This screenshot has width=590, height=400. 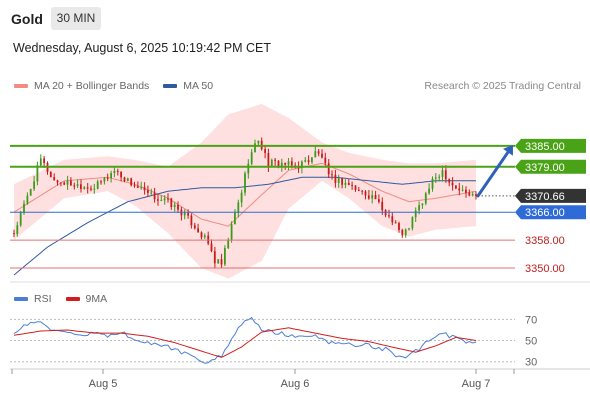 What do you see at coordinates (545, 168) in the screenshot?
I see `level-label-1: 3379.00` at bounding box center [545, 168].